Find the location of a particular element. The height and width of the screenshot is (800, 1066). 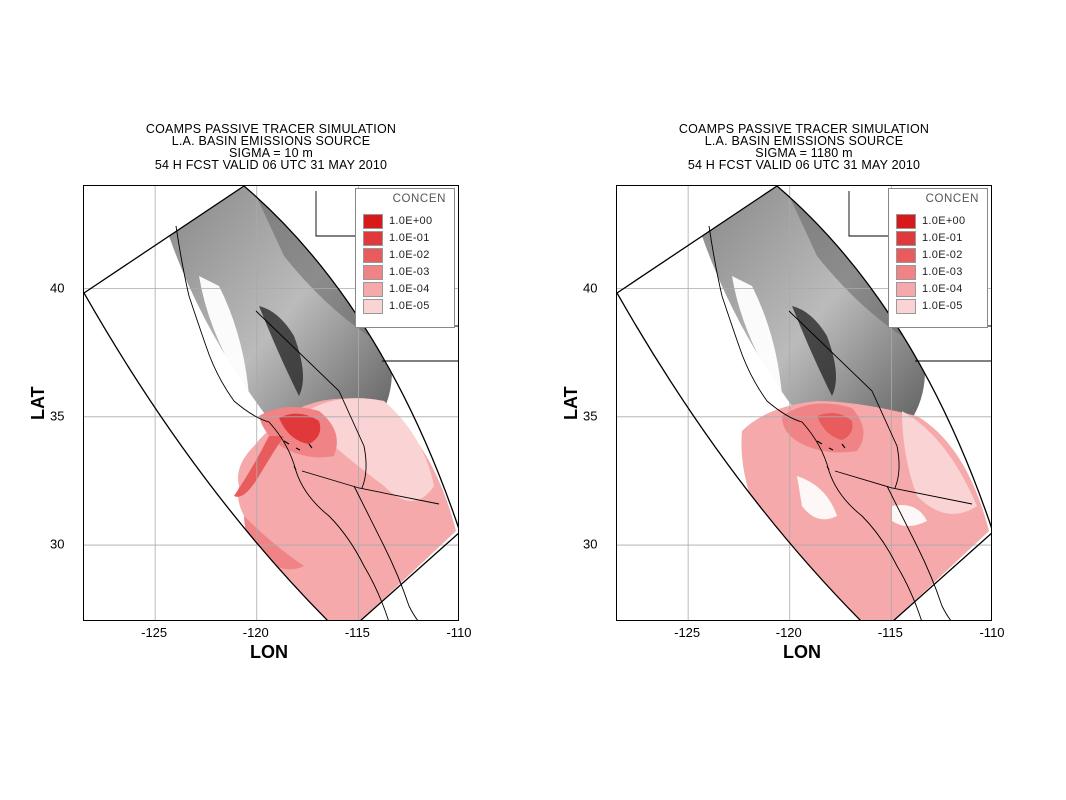

title-line: SIGMA = 10 m is located at coordinates (271, 153).